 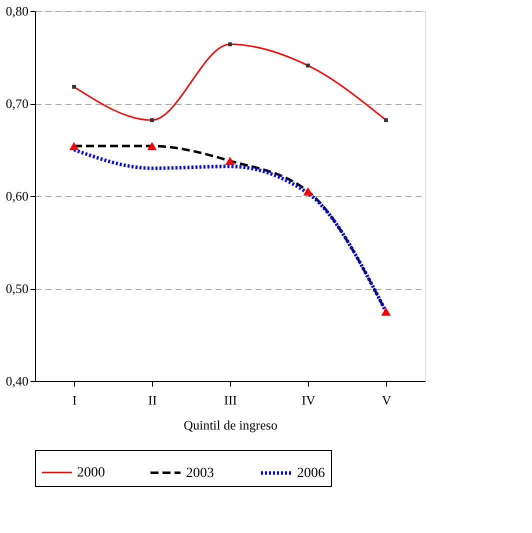 I want to click on y-tick-label: 0,60, so click(x=17, y=196).